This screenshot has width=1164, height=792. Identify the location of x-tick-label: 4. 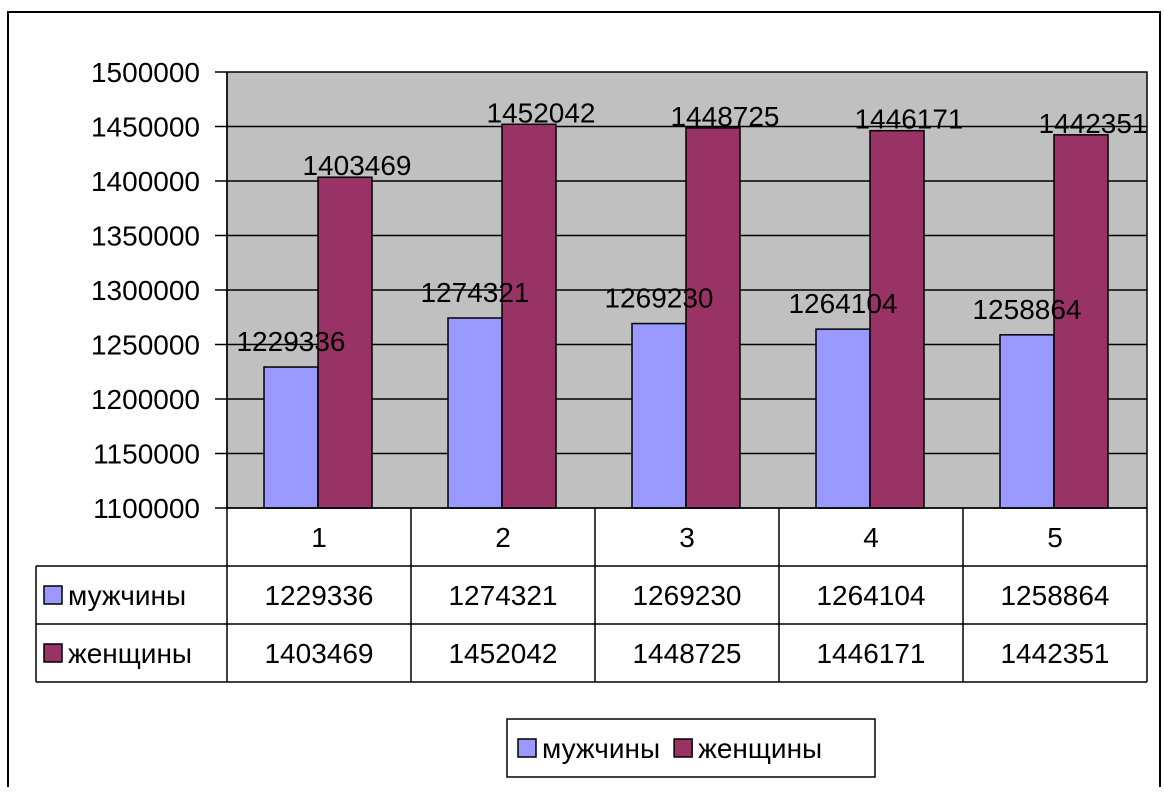
(871, 537).